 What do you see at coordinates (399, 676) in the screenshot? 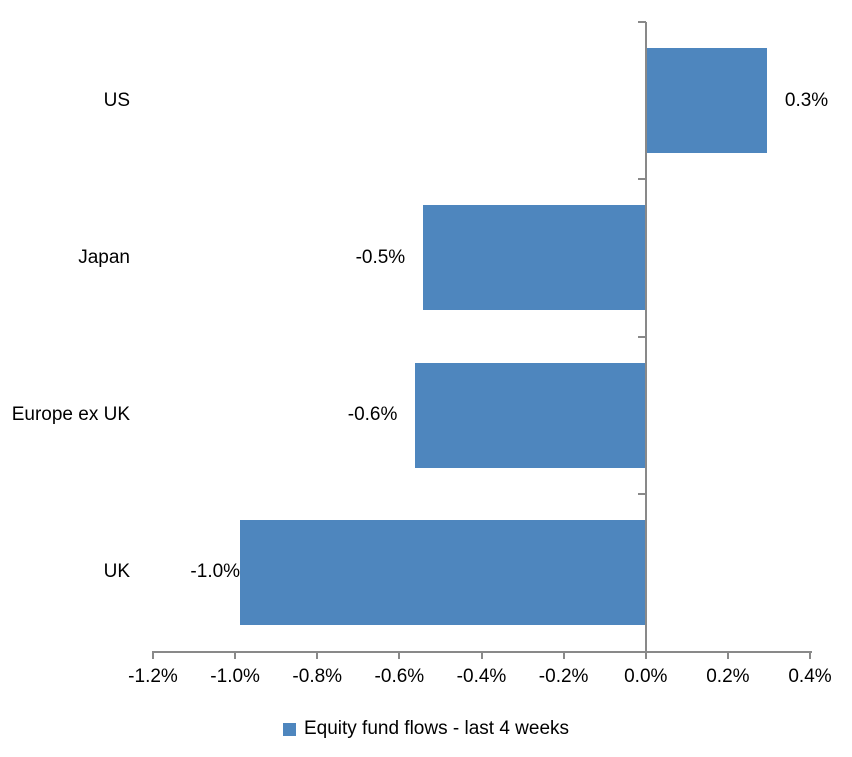
I see `x-tick-label: -0.6%` at bounding box center [399, 676].